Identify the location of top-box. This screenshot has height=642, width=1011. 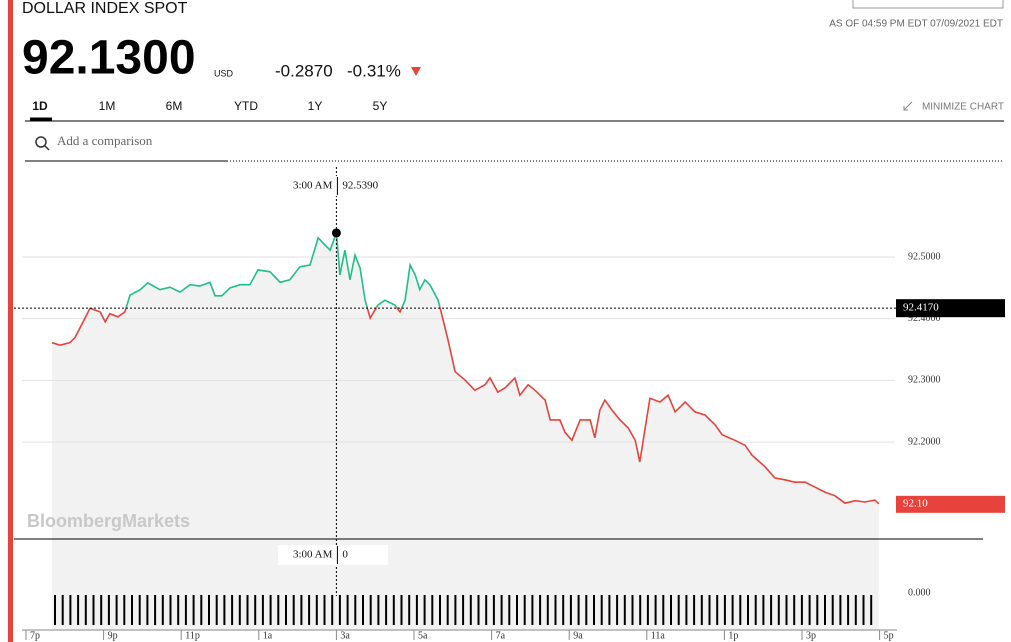
(928, 4).